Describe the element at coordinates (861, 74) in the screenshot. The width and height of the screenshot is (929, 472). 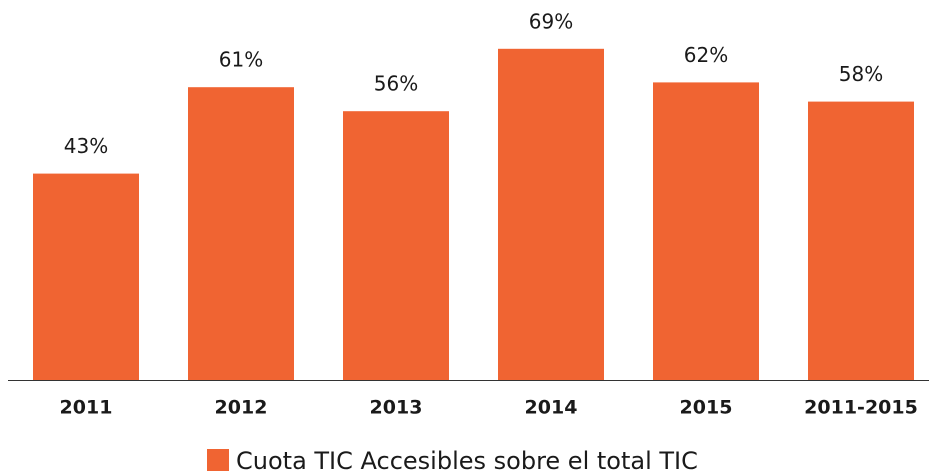
I see `data-label: 58%` at that location.